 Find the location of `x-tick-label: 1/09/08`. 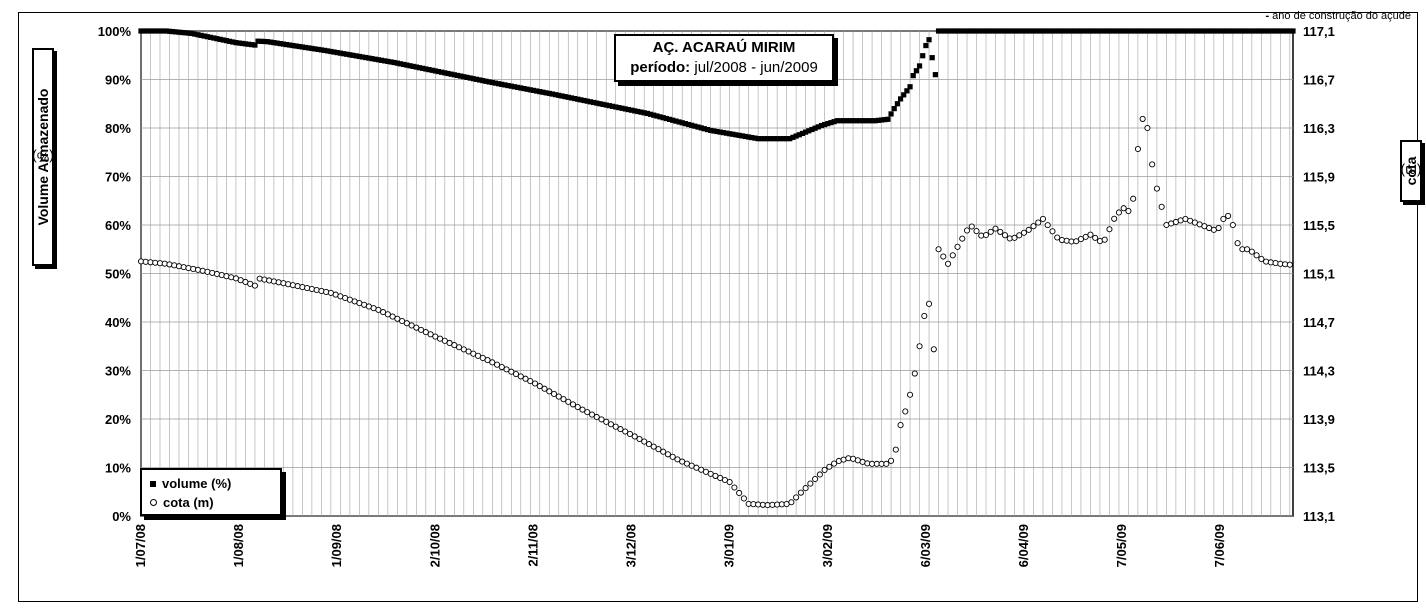

x-tick-label: 1/09/08 is located at coordinates (336, 545).